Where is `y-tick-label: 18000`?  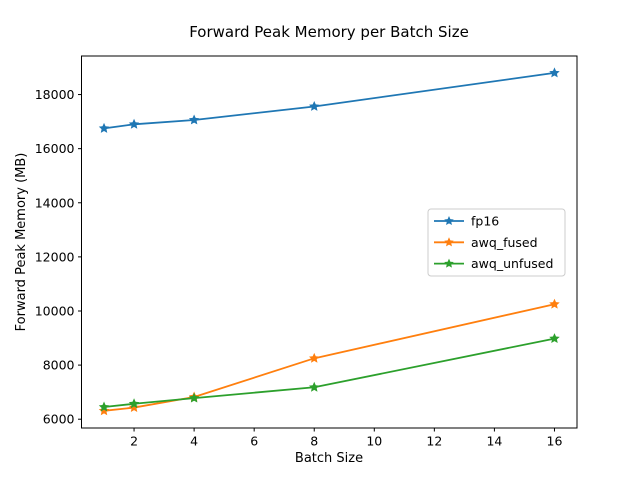
y-tick-label: 18000 is located at coordinates (55, 94).